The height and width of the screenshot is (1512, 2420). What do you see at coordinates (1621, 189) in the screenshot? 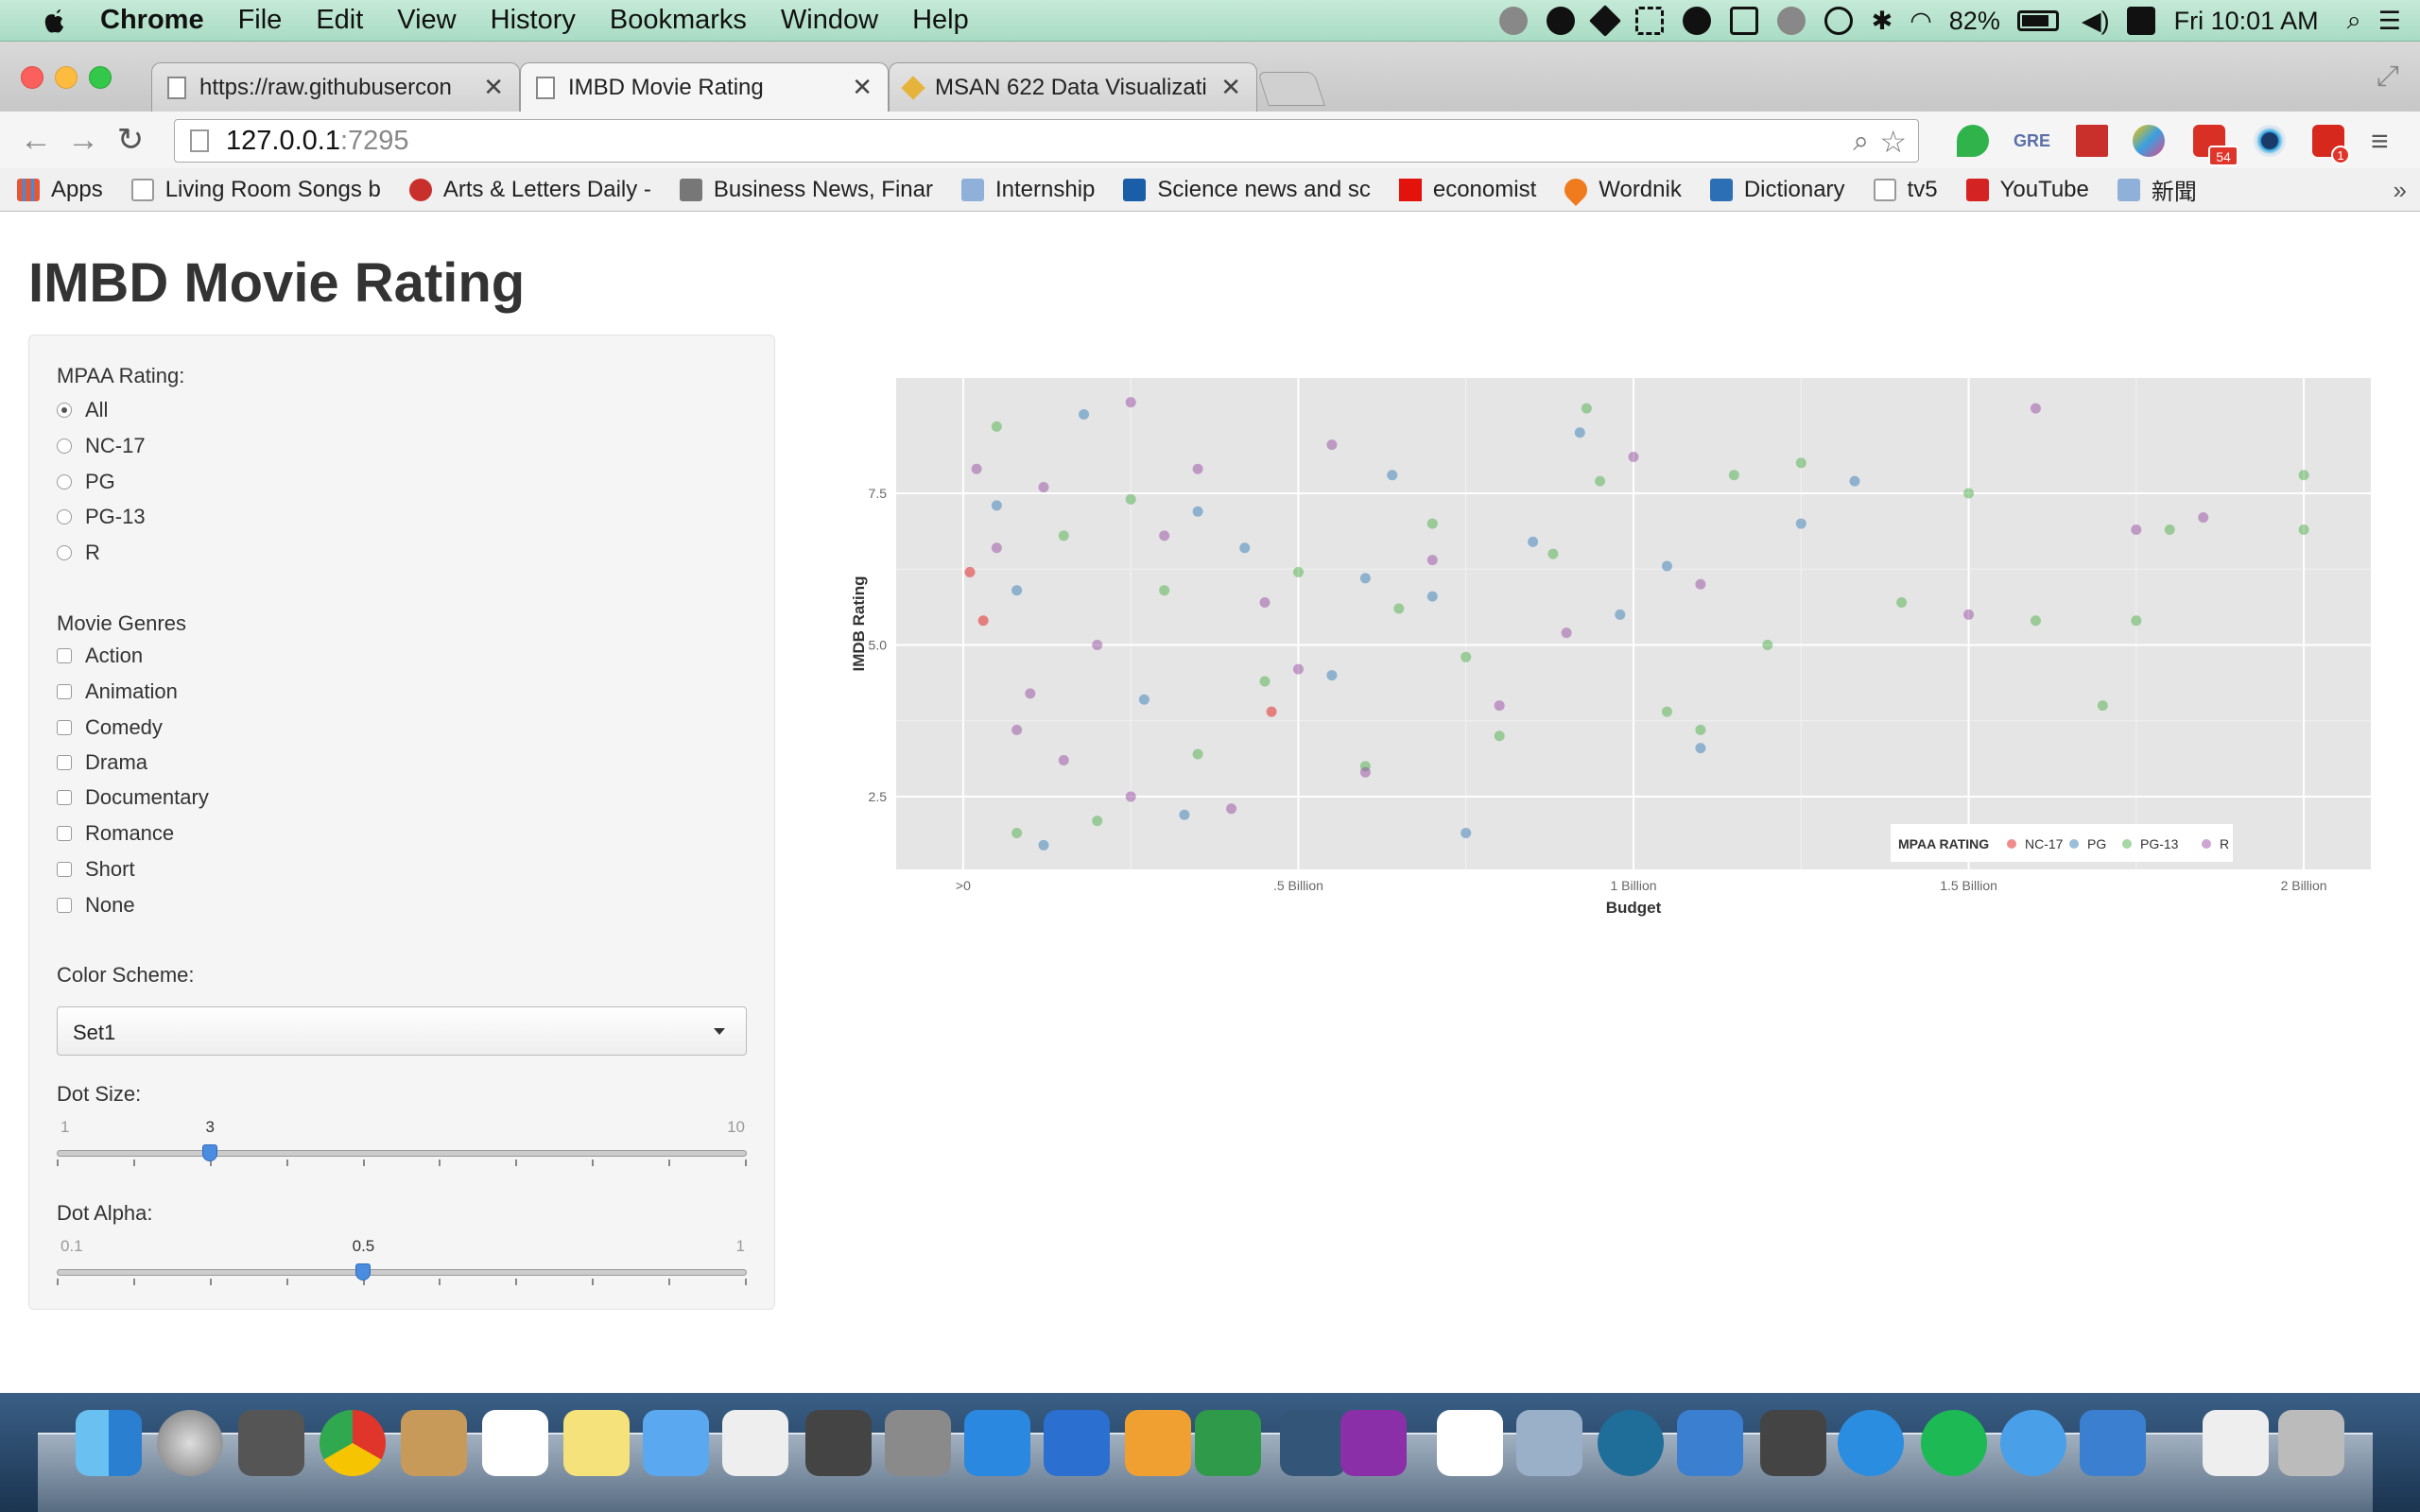
I see `bookmark-wordnik: Wordnik` at bounding box center [1621, 189].